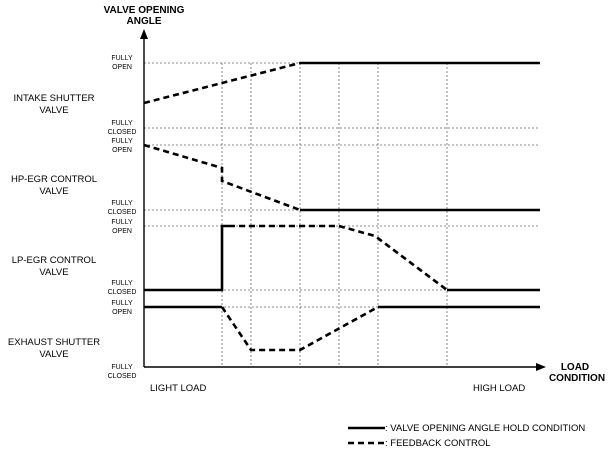  Describe the element at coordinates (122, 312) in the screenshot. I see `exhaust-open-open: OPEN` at that location.